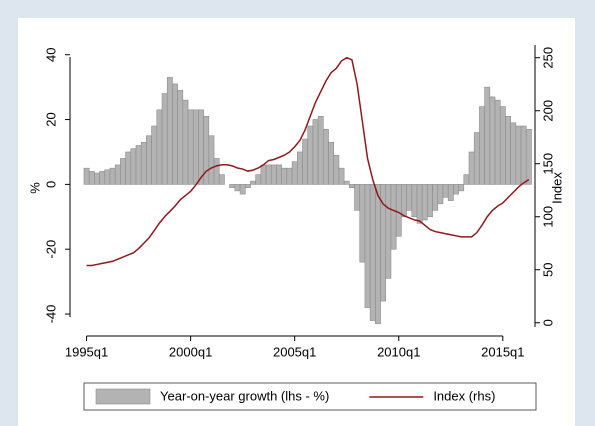  I want to click on y-tick-label: 20, so click(50, 119).